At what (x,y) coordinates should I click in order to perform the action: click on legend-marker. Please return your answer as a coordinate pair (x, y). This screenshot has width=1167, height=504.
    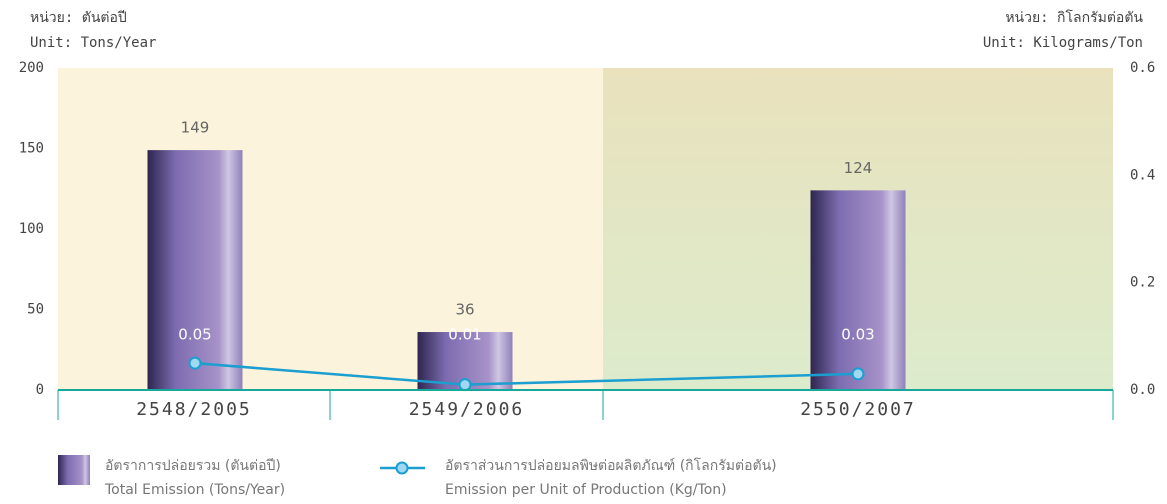
    Looking at the image, I should click on (402, 468).